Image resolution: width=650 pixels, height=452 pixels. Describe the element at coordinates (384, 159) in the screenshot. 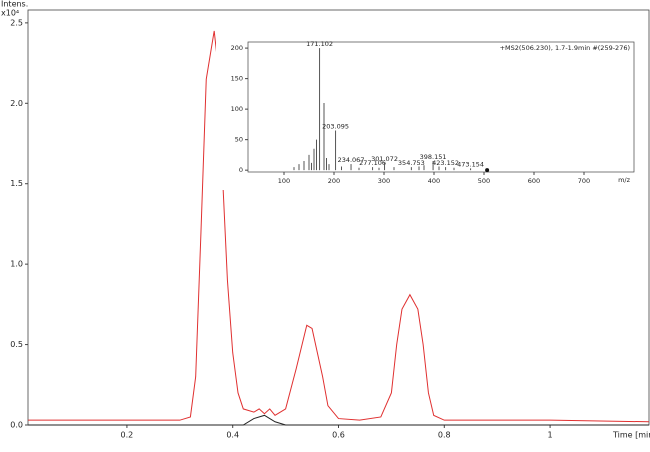

I see `peak-label: 301.072` at that location.